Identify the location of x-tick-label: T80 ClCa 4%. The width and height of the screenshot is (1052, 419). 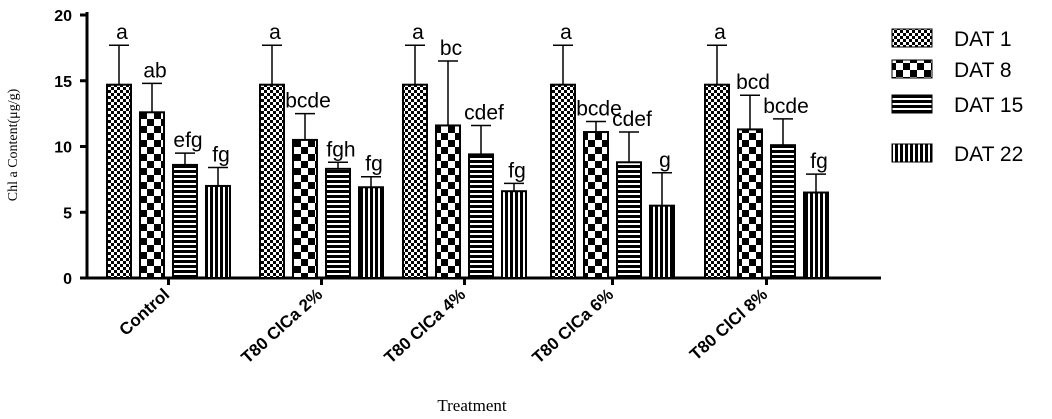
(425, 326).